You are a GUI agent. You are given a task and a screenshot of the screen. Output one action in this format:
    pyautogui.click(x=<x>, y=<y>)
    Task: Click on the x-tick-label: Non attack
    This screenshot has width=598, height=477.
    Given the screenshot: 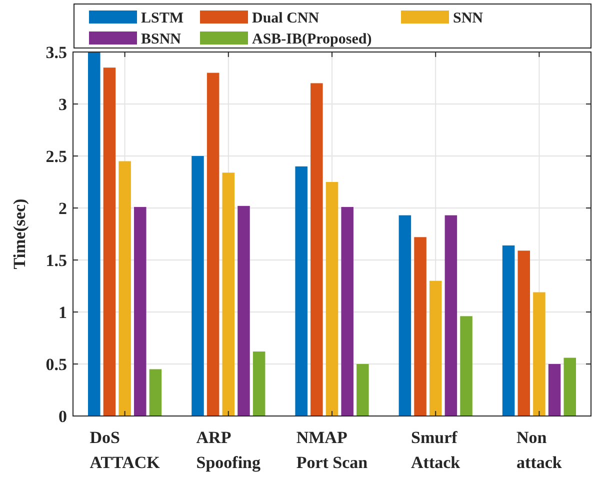 What is the action you would take?
    pyautogui.click(x=539, y=450)
    